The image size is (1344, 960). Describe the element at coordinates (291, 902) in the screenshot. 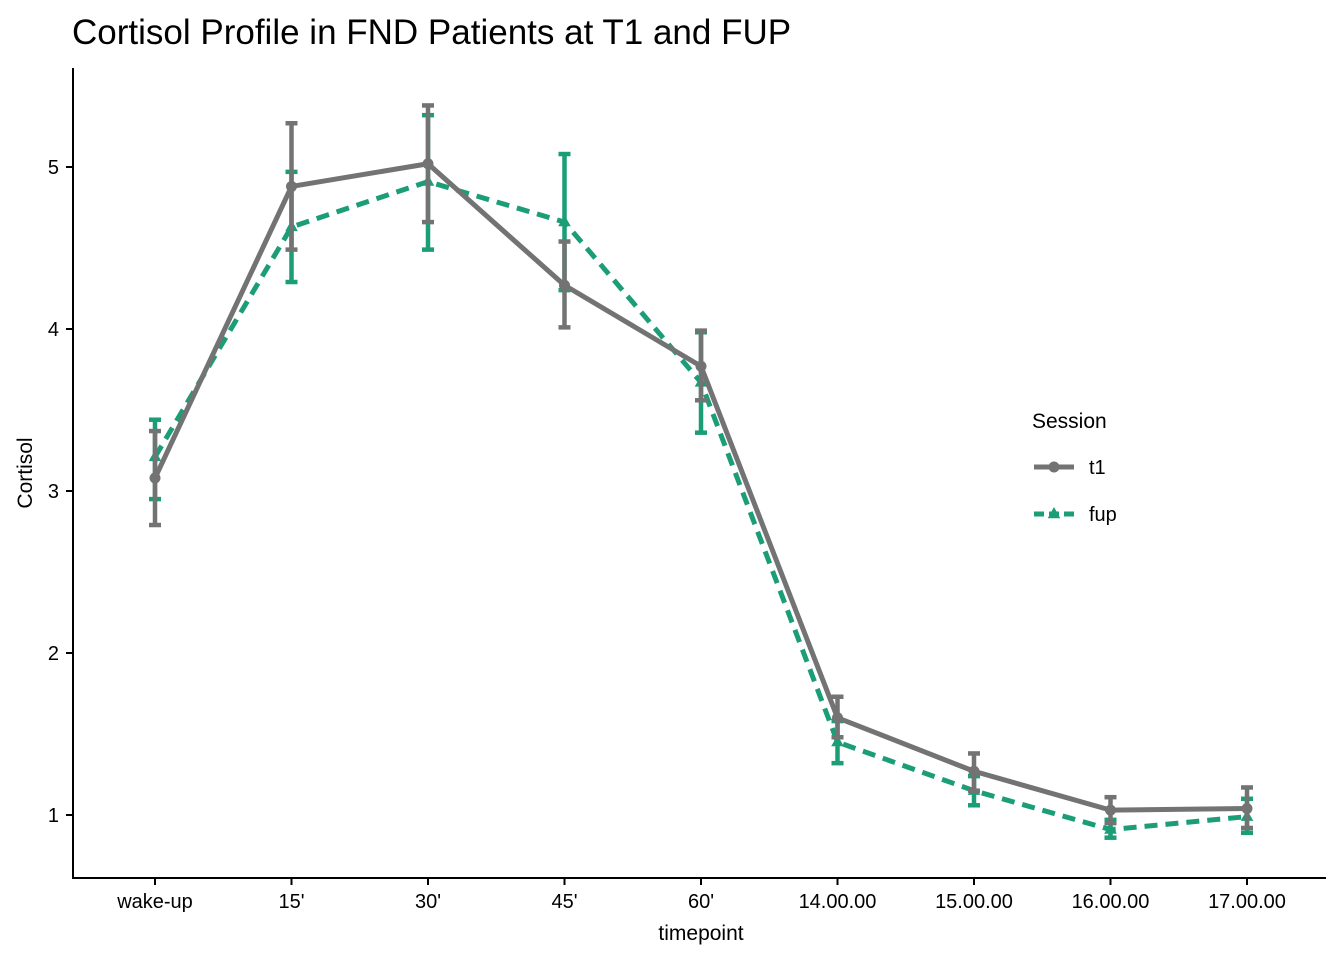

I see `x-tick-label: 15'` at that location.